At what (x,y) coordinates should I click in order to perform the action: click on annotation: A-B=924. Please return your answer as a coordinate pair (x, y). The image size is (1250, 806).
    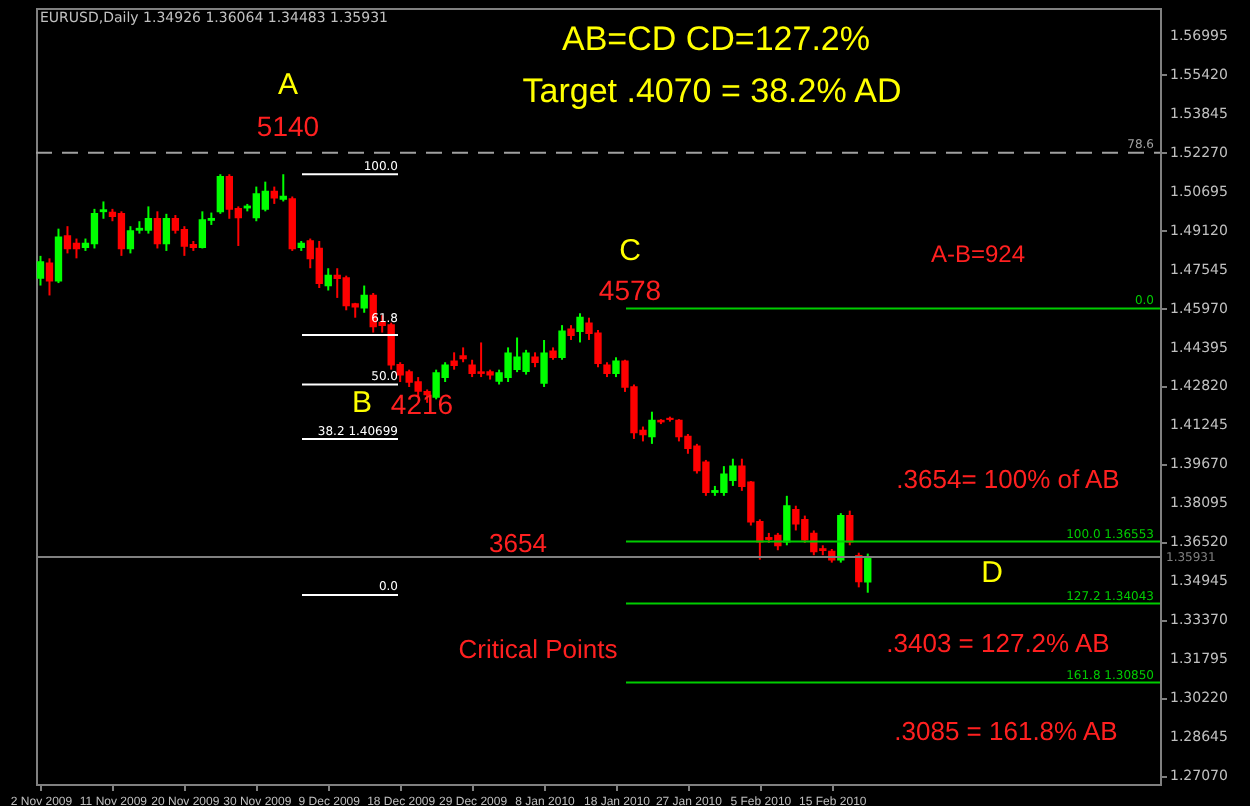
    Looking at the image, I should click on (978, 254).